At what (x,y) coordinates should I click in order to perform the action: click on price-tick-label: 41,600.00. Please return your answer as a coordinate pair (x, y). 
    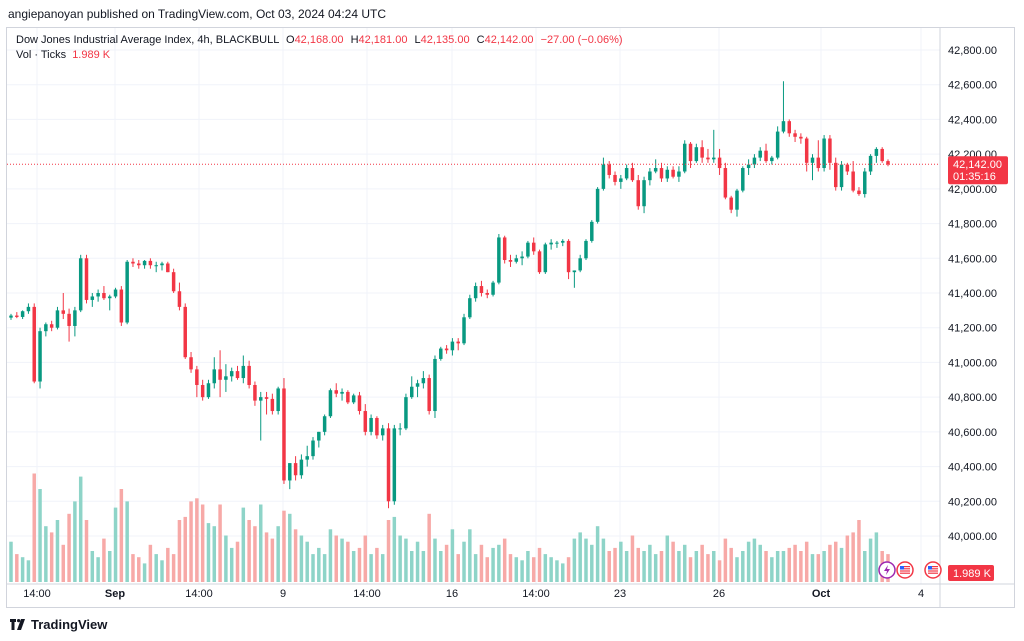
    Looking at the image, I should click on (972, 259).